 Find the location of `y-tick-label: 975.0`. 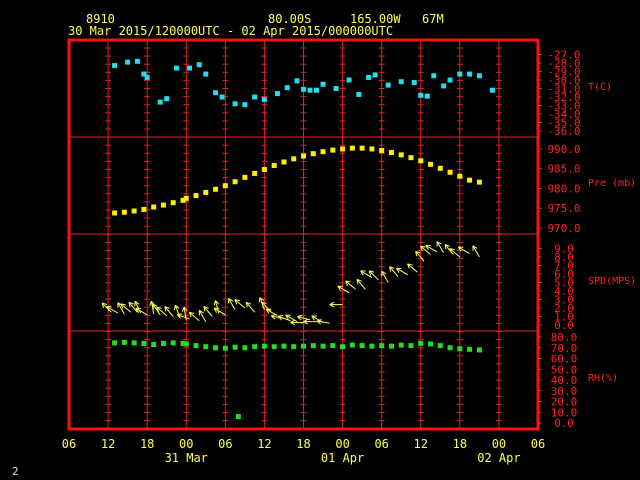

y-tick-label: 975.0 is located at coordinates (563, 208).